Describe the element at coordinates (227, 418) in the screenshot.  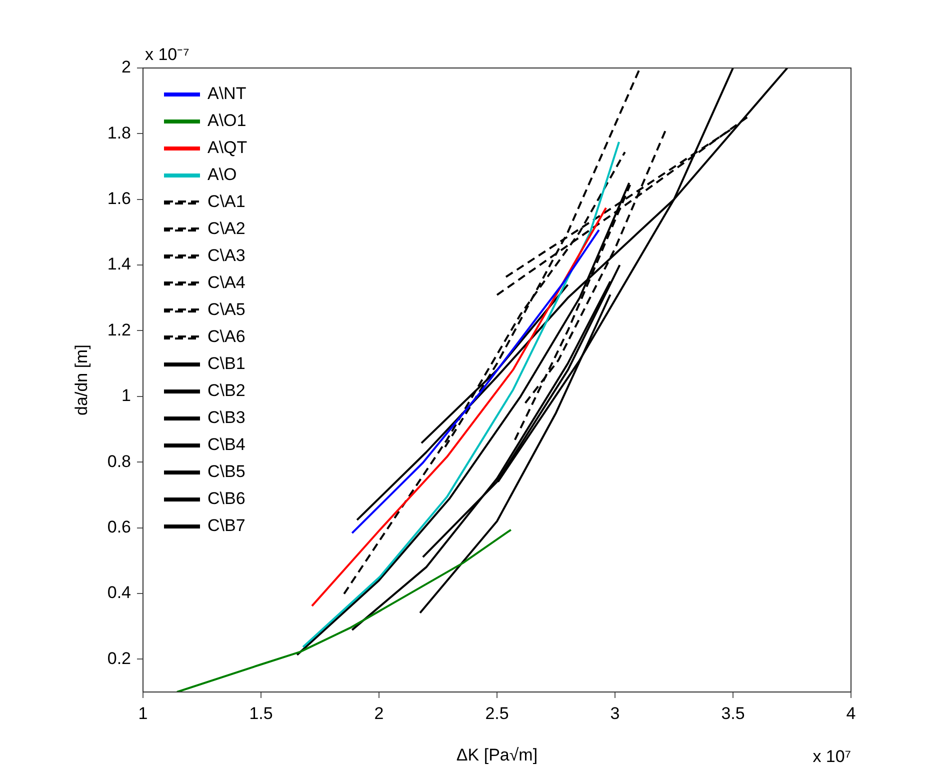
I see `legend-label: C\B3` at that location.